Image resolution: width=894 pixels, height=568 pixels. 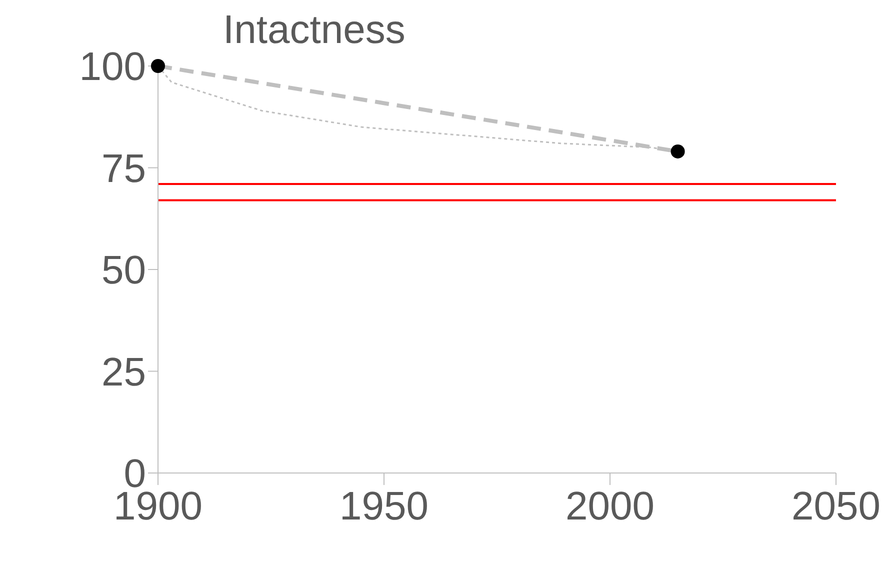 I want to click on x-tick-label: 2050, so click(x=836, y=506).